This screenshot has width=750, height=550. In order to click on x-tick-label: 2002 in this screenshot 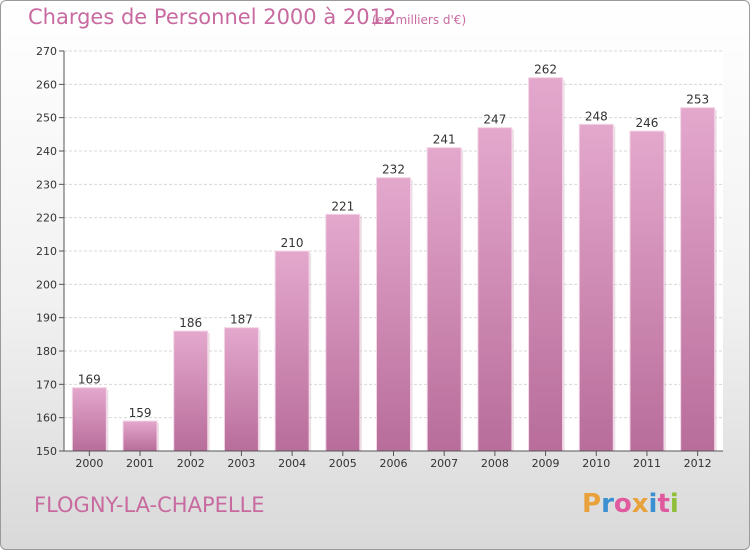, I will do `click(191, 463)`.